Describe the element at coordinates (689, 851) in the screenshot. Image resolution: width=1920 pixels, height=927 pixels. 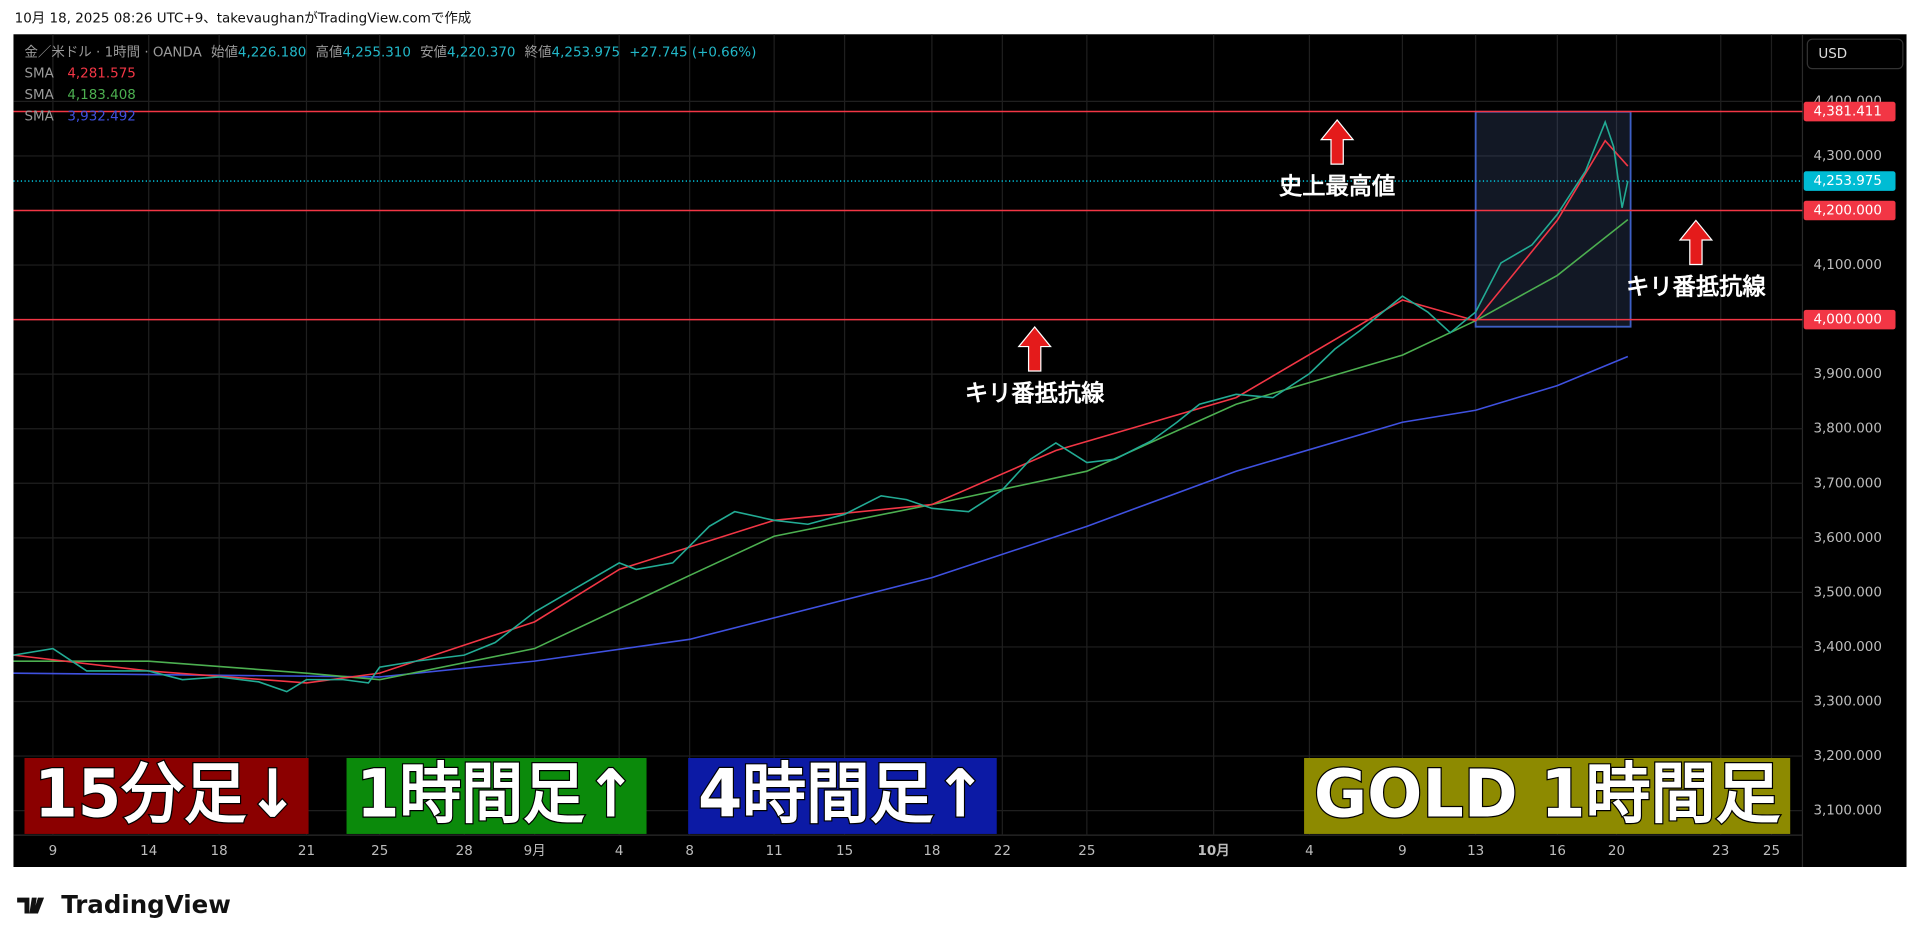
I see `x-tick-label: 8` at that location.